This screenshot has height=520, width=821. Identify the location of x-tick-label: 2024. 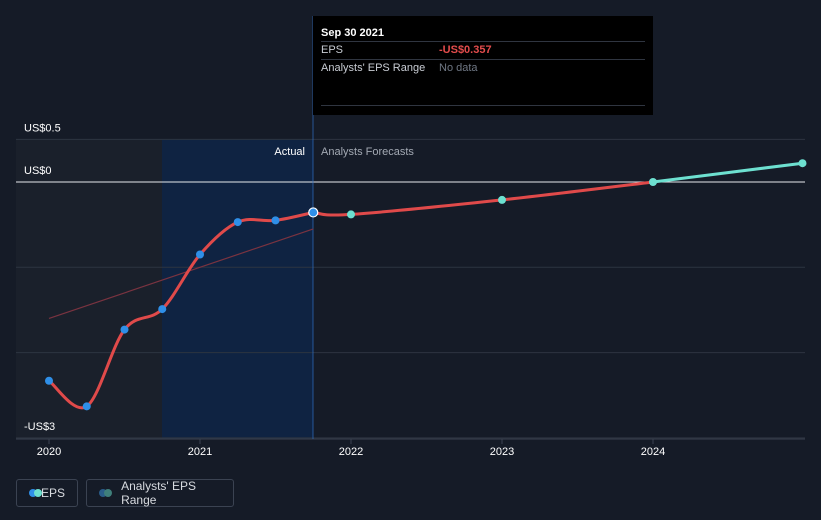
(653, 452).